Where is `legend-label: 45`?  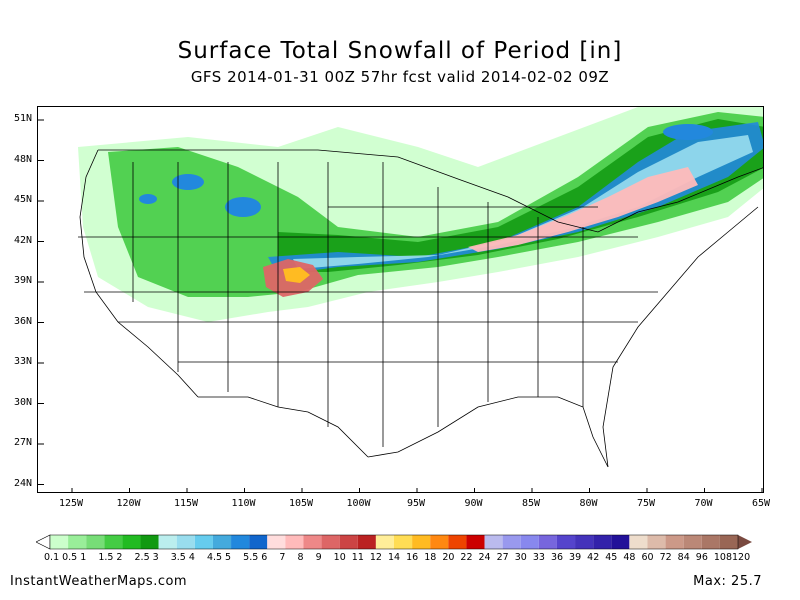
legend-label: 45 is located at coordinates (611, 557).